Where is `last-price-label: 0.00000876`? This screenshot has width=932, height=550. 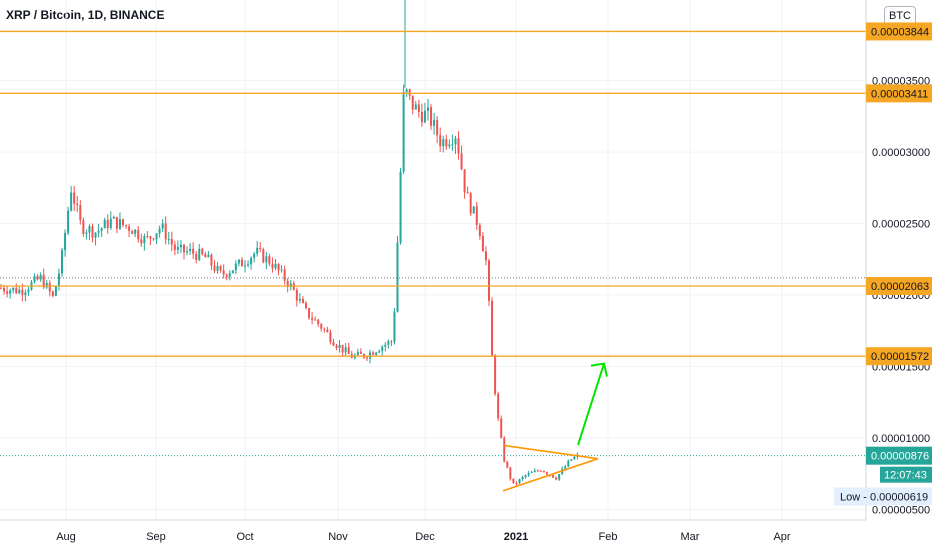
last-price-label: 0.00000876 is located at coordinates (900, 457).